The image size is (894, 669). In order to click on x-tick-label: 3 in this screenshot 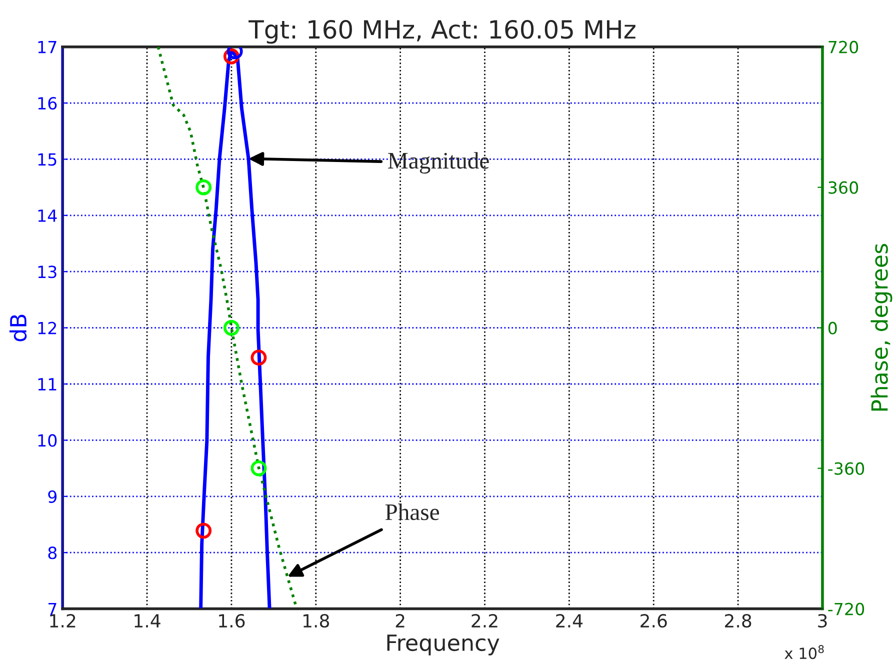, I will do `click(822, 621)`.